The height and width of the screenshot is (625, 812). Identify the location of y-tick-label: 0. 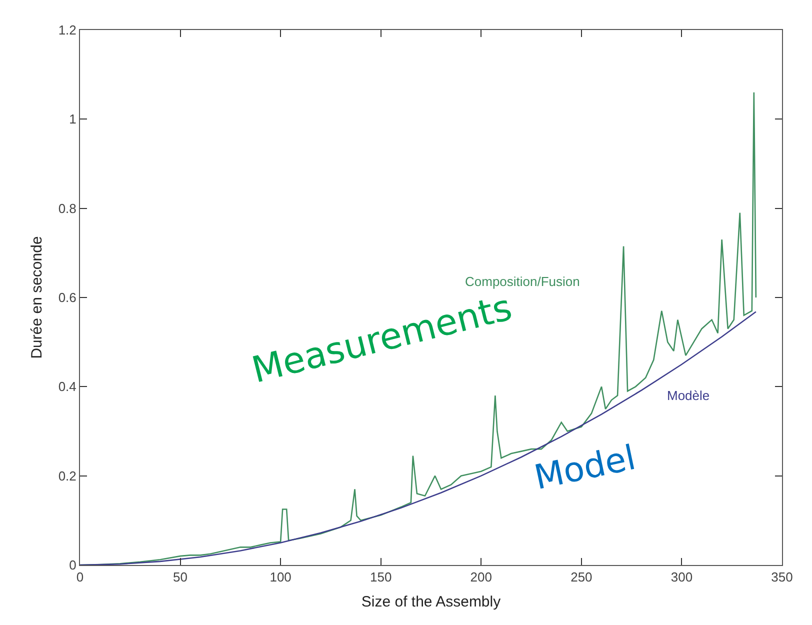
(72, 565).